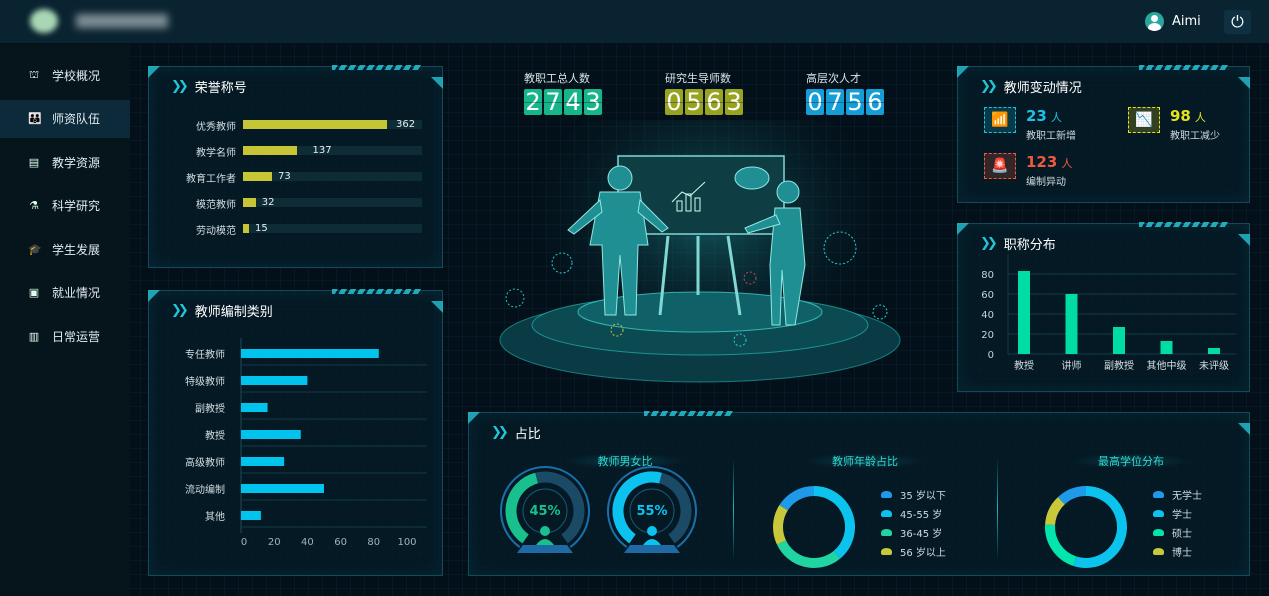 The width and height of the screenshot is (1269, 596). What do you see at coordinates (332, 176) in the screenshot?
I see `honor-bar-track: 73` at bounding box center [332, 176].